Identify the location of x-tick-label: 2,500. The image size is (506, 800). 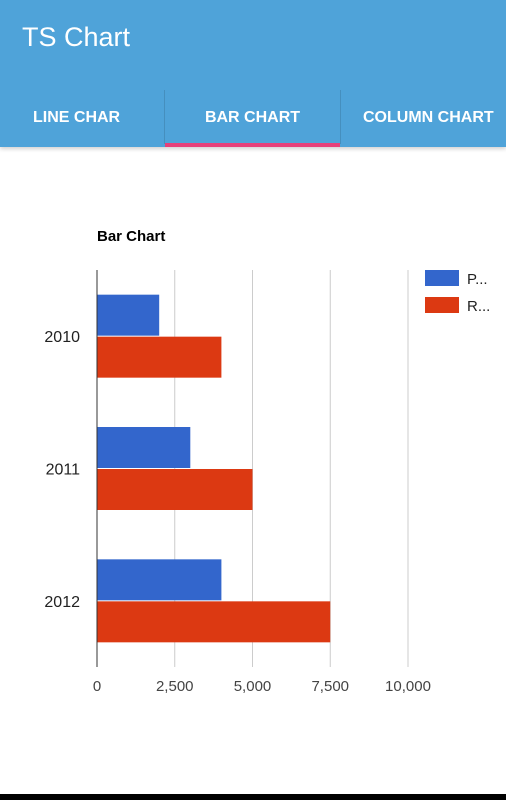
(175, 686).